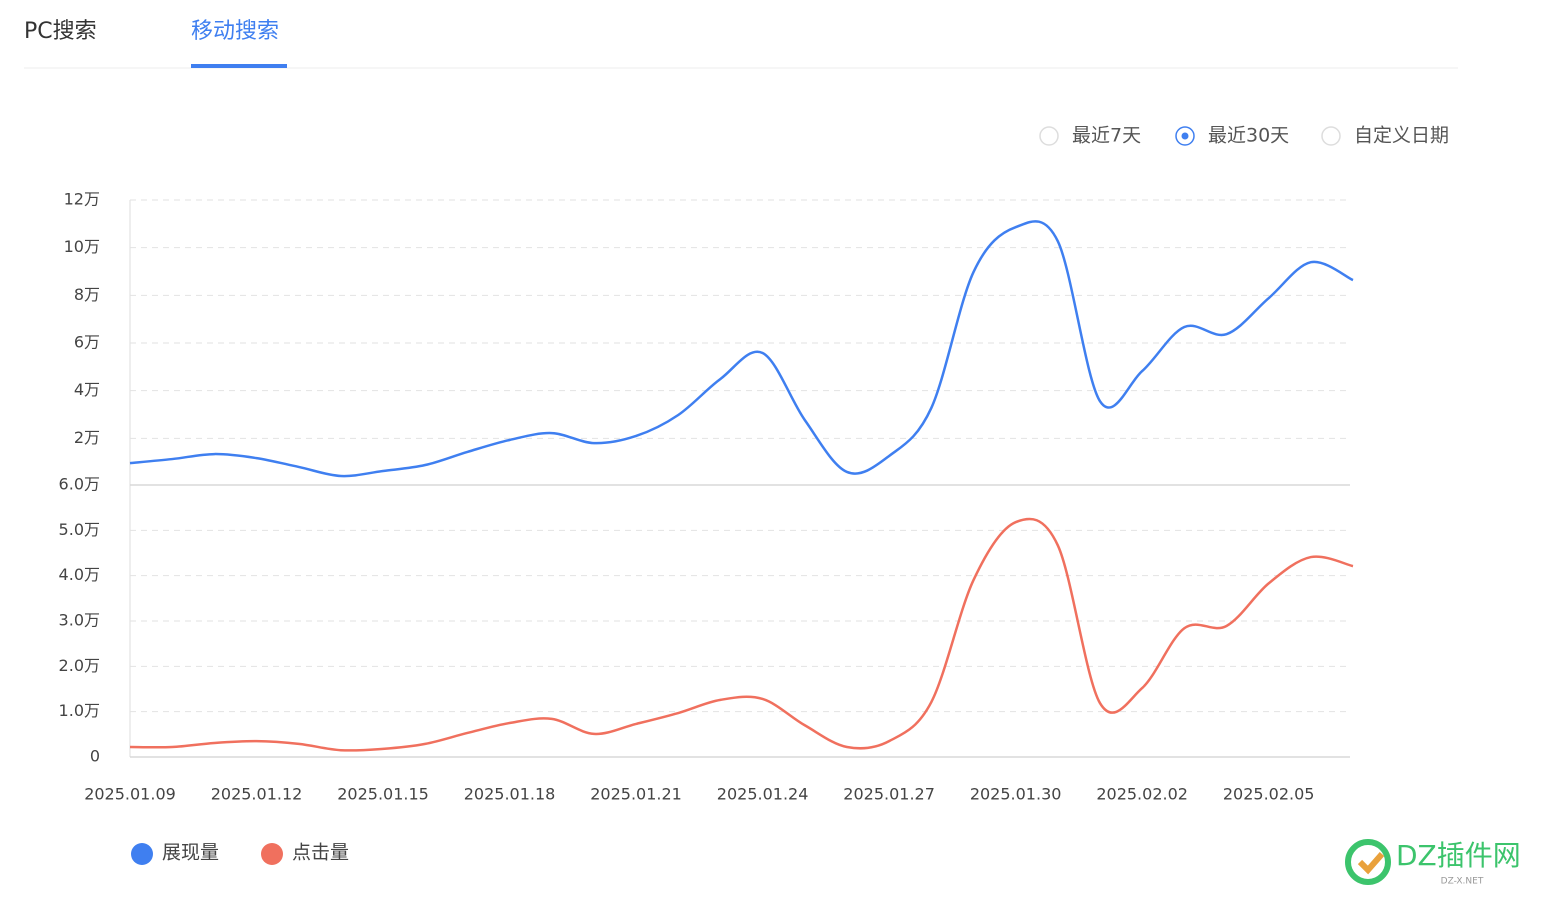  Describe the element at coordinates (79, 665) in the screenshot. I see `y-tick-label: 2.0万` at that location.